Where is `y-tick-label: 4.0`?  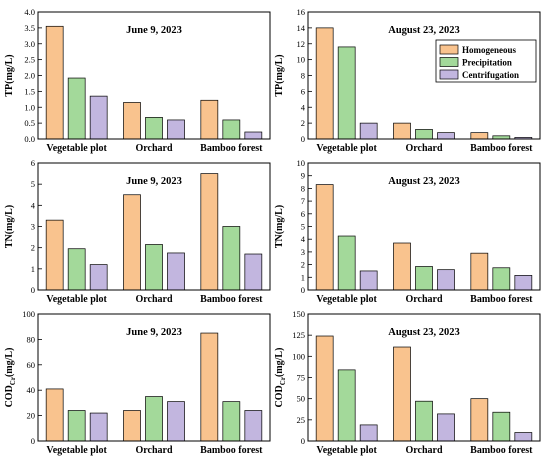
y-tick-label: 4.0 is located at coordinates (29, 12).